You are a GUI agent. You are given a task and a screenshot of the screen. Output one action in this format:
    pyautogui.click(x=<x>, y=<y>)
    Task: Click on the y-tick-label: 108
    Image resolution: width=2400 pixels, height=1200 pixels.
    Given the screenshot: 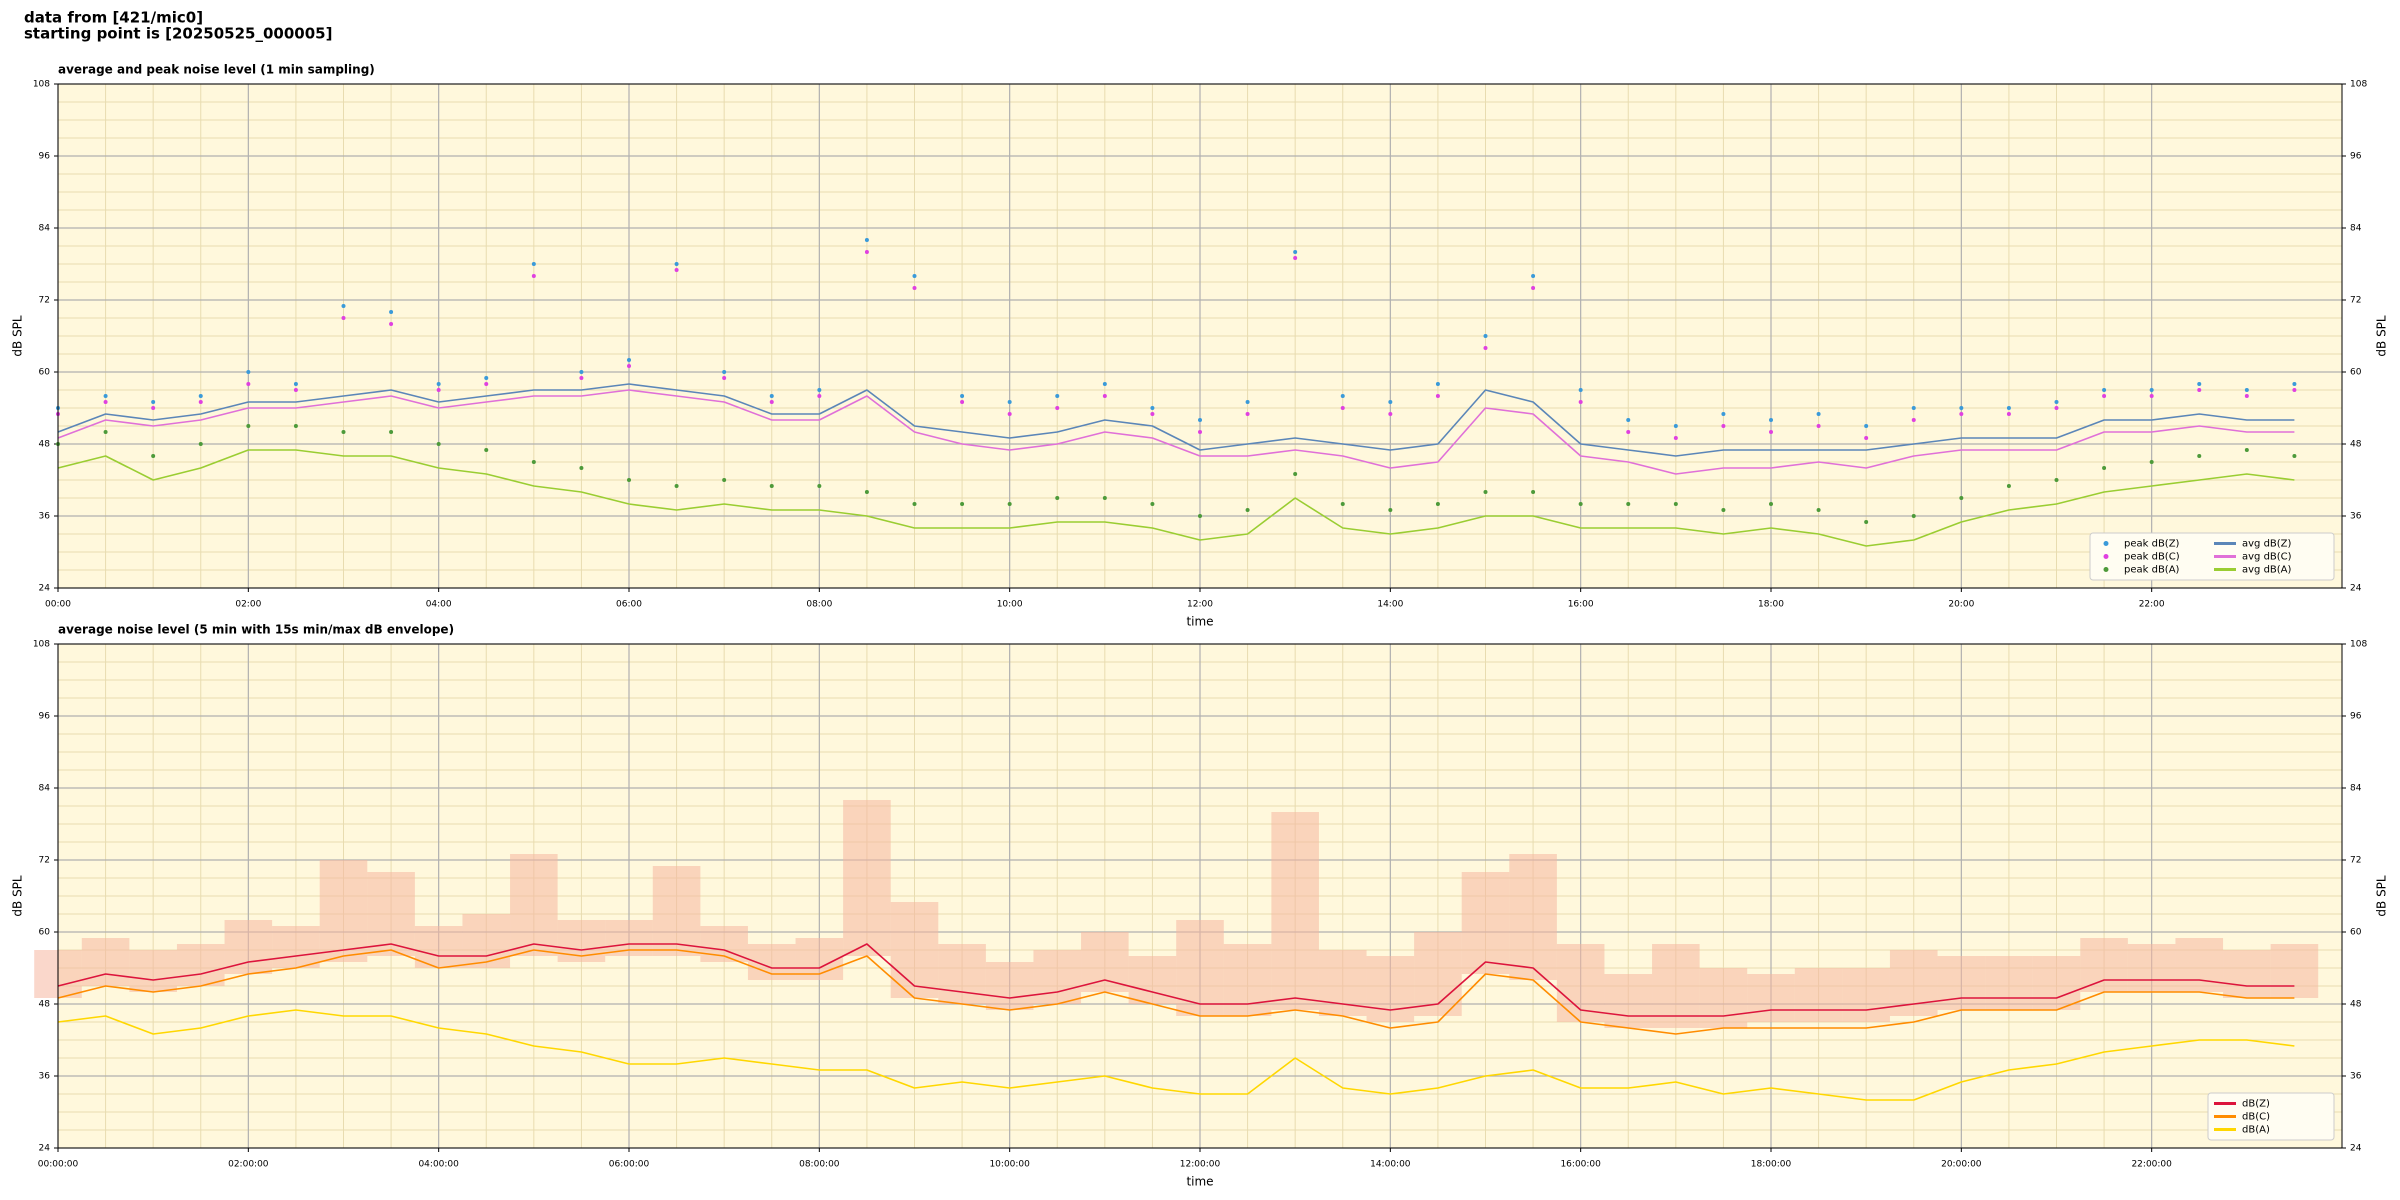 What is the action you would take?
    pyautogui.click(x=41, y=85)
    